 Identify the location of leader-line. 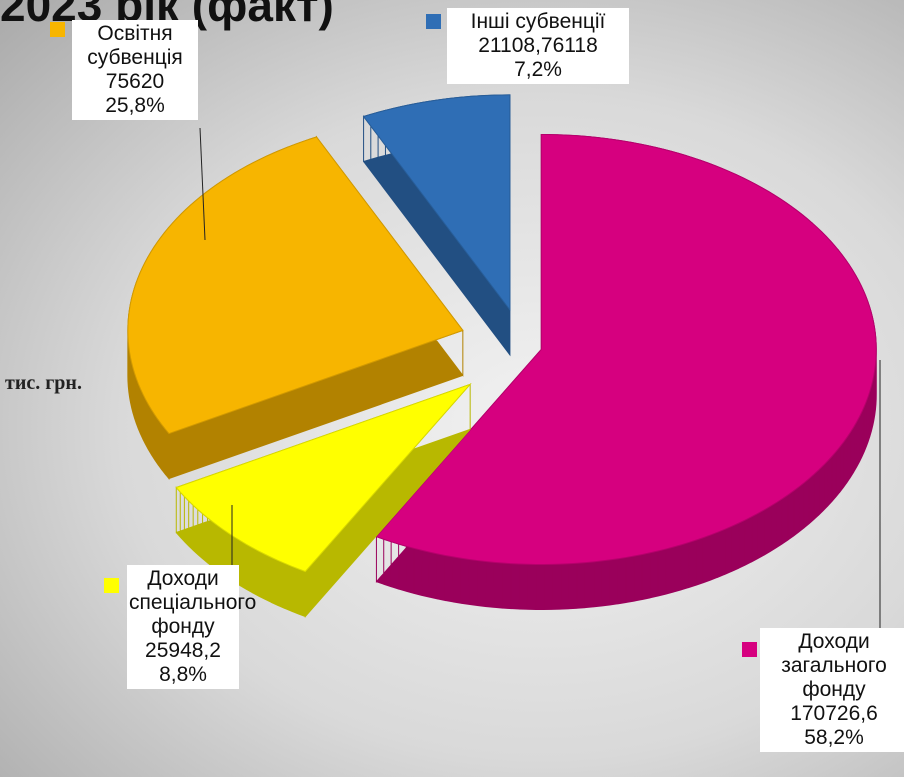
(202, 184).